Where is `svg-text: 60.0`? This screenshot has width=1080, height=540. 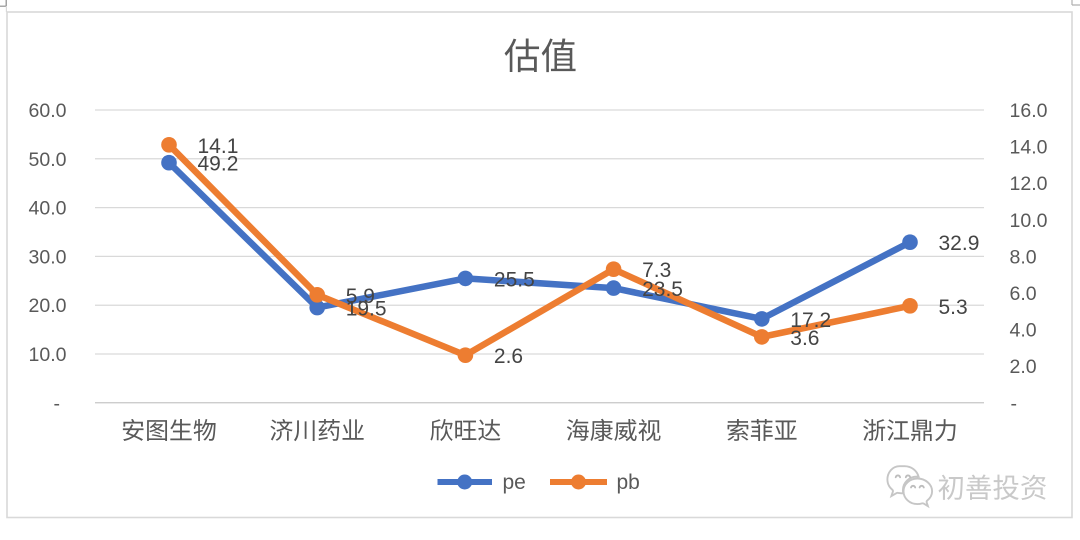
svg-text: 60.0 is located at coordinates (48, 111).